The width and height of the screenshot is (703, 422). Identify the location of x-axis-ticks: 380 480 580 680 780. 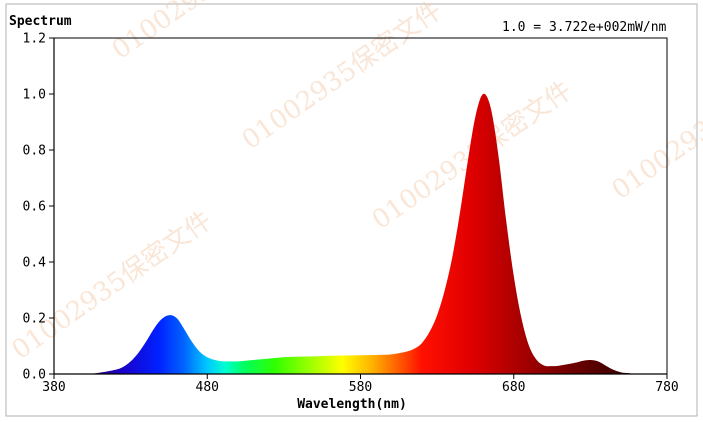
(360, 384).